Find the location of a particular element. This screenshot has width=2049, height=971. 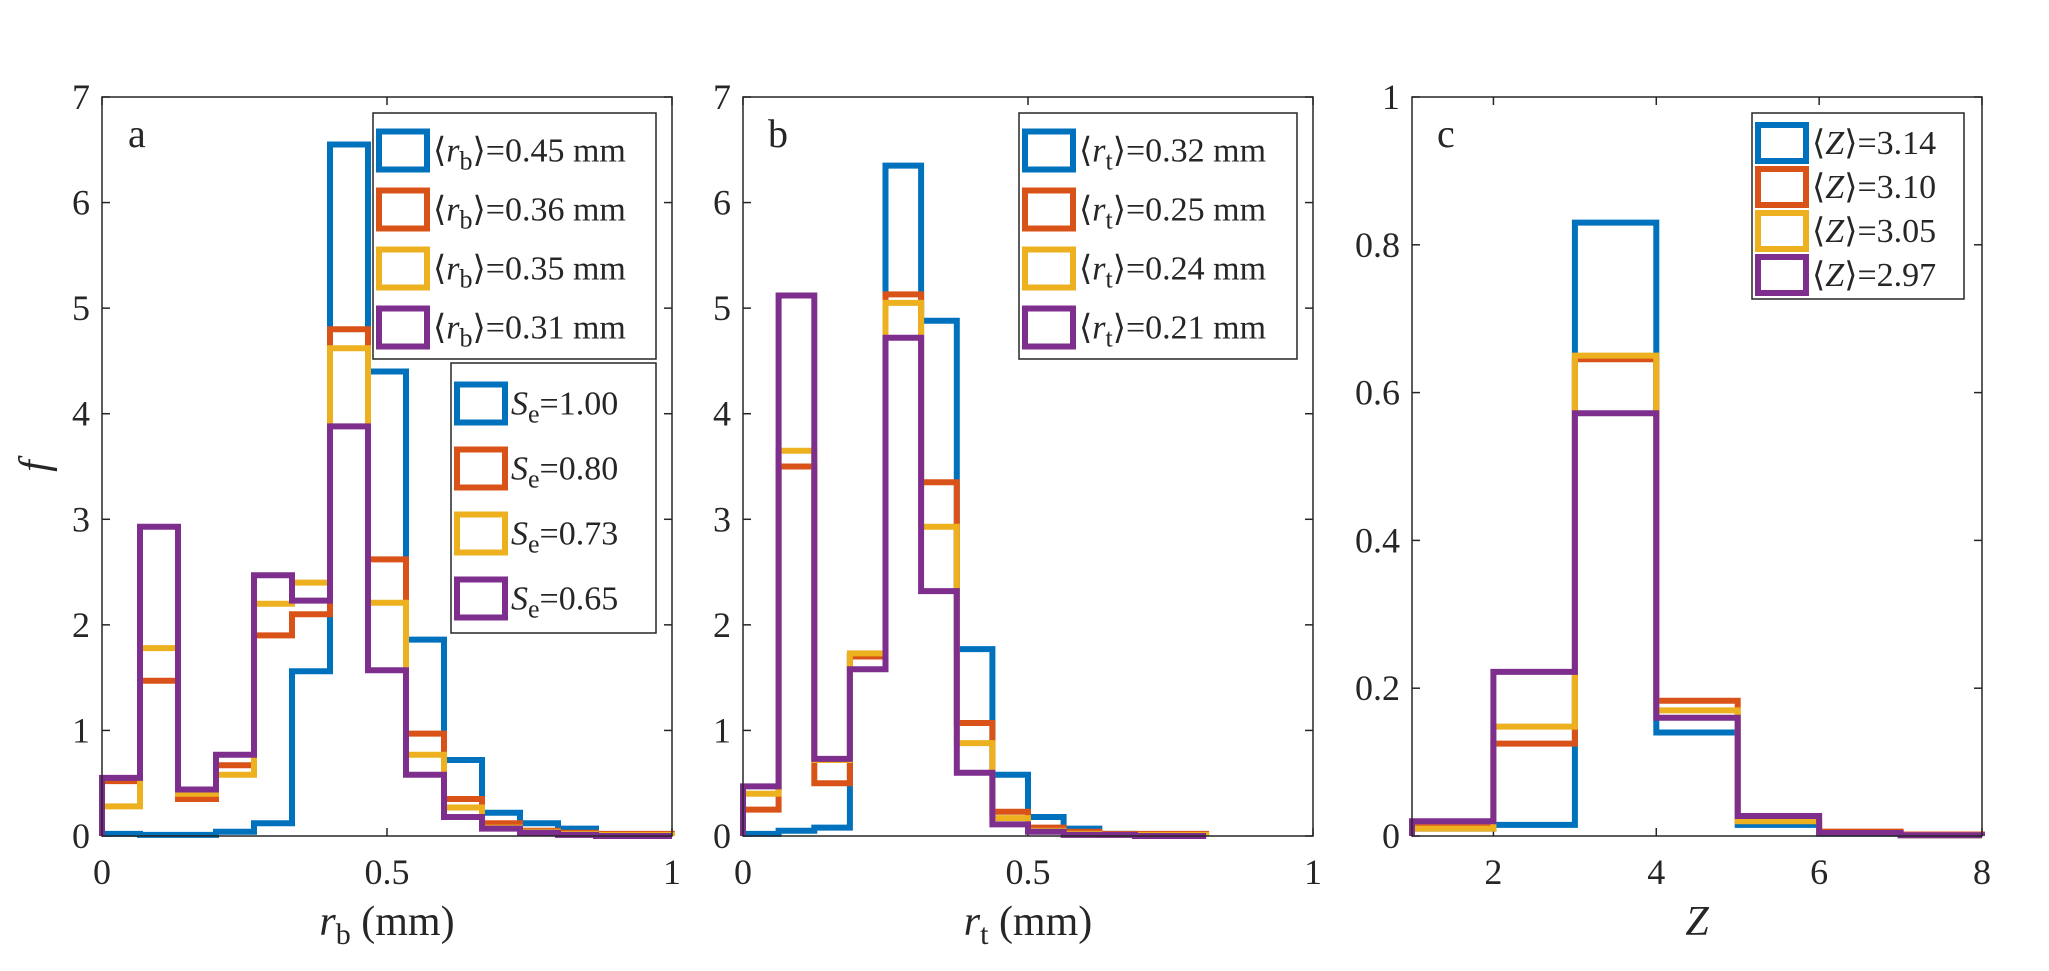

panel-c-xlabel-var: Z is located at coordinates (1697, 922).